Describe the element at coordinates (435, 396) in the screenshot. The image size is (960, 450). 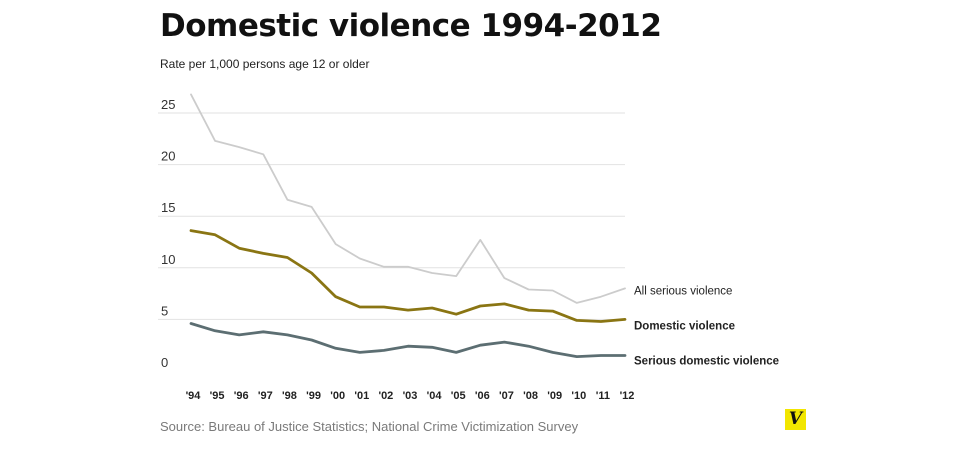
I see `x-tick-label: '04` at that location.